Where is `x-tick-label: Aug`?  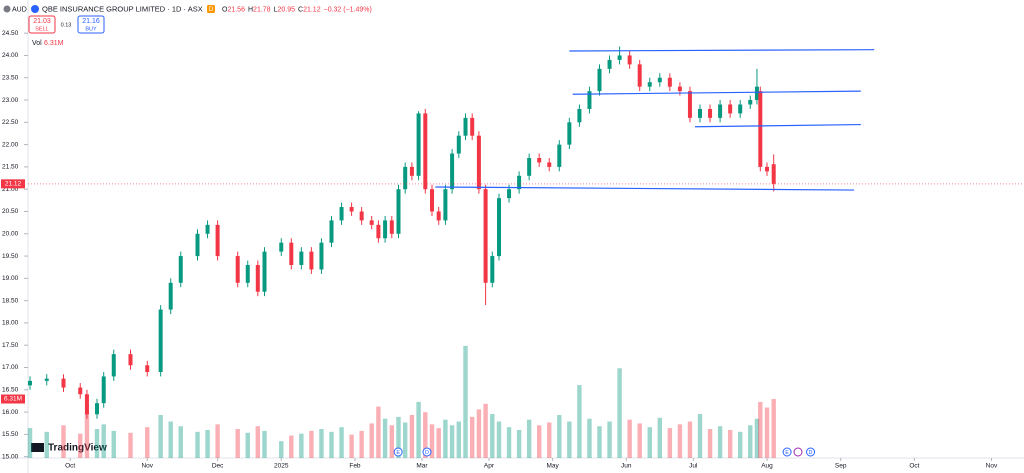 x-tick-label: Aug is located at coordinates (767, 466).